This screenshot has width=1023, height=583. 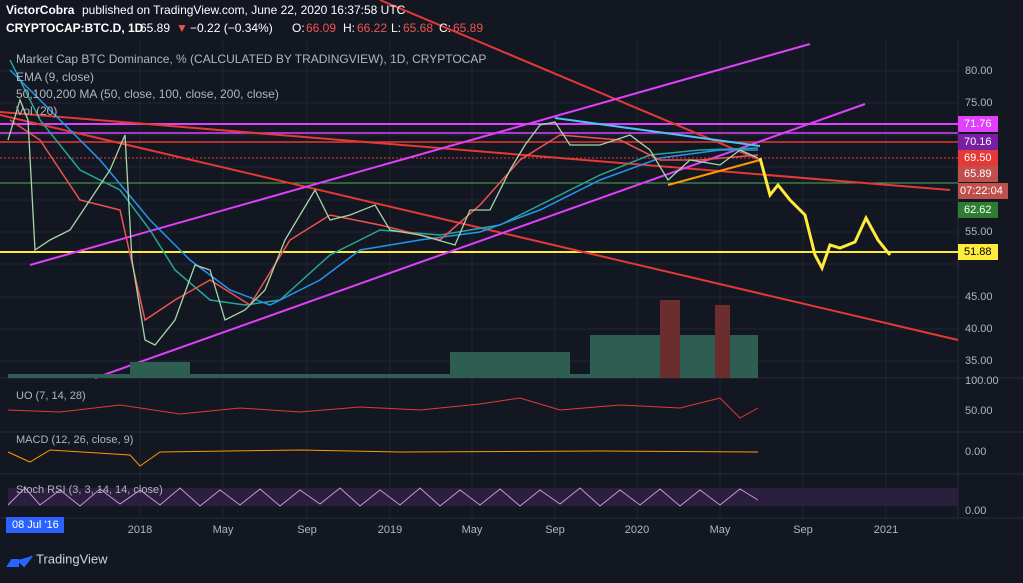 What do you see at coordinates (979, 297) in the screenshot?
I see `price-label: 45.00` at bounding box center [979, 297].